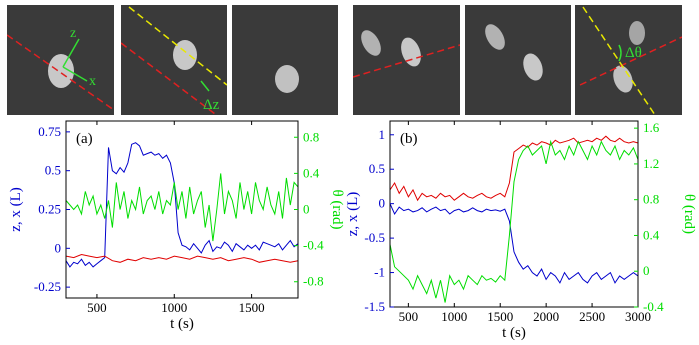  What do you see at coordinates (620, 53) in the screenshot?
I see `delta-theta-arc` at bounding box center [620, 53].